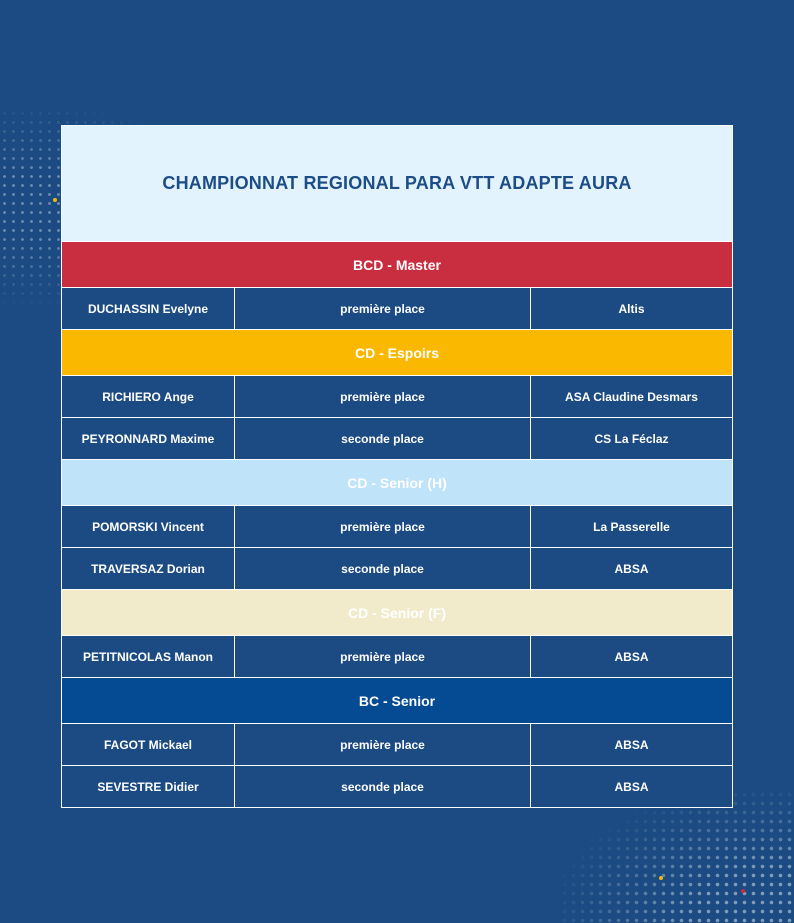 This screenshot has height=923, width=794. I want to click on club-cell: CS La Féclaz, so click(631, 438).